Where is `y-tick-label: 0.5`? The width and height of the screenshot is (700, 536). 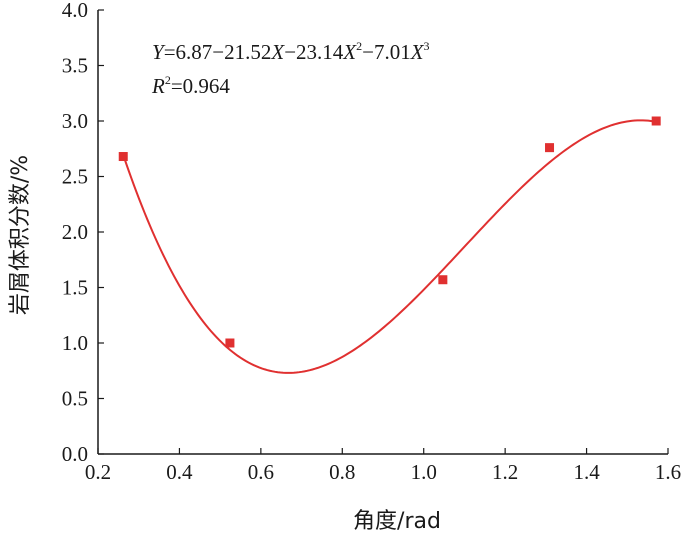
y-tick-label: 0.5 is located at coordinates (75, 399).